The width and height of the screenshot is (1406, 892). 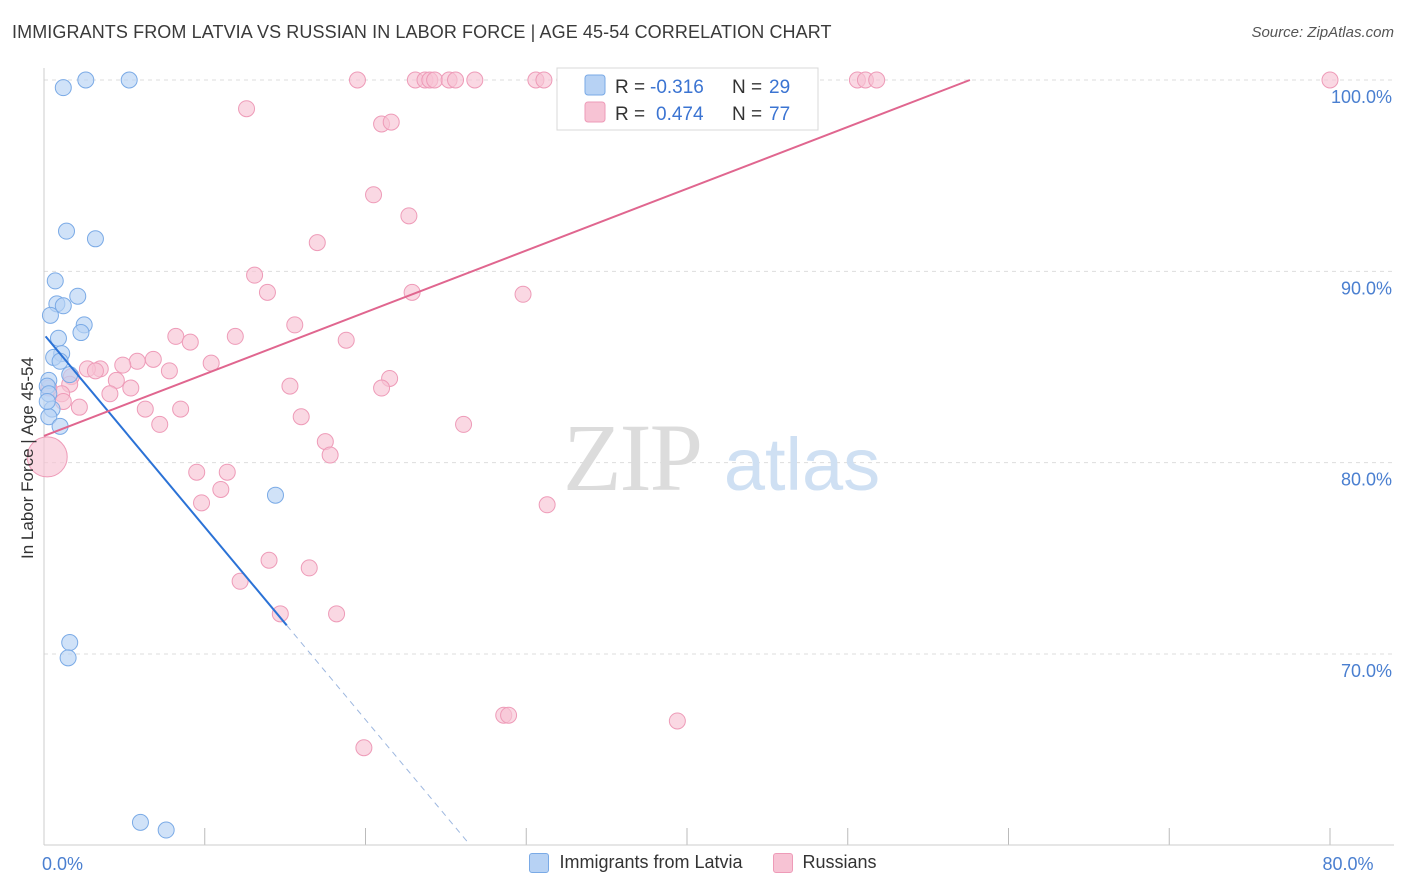 What do you see at coordinates (62, 864) in the screenshot?
I see `x-tick-label: 0.0%` at bounding box center [62, 864].